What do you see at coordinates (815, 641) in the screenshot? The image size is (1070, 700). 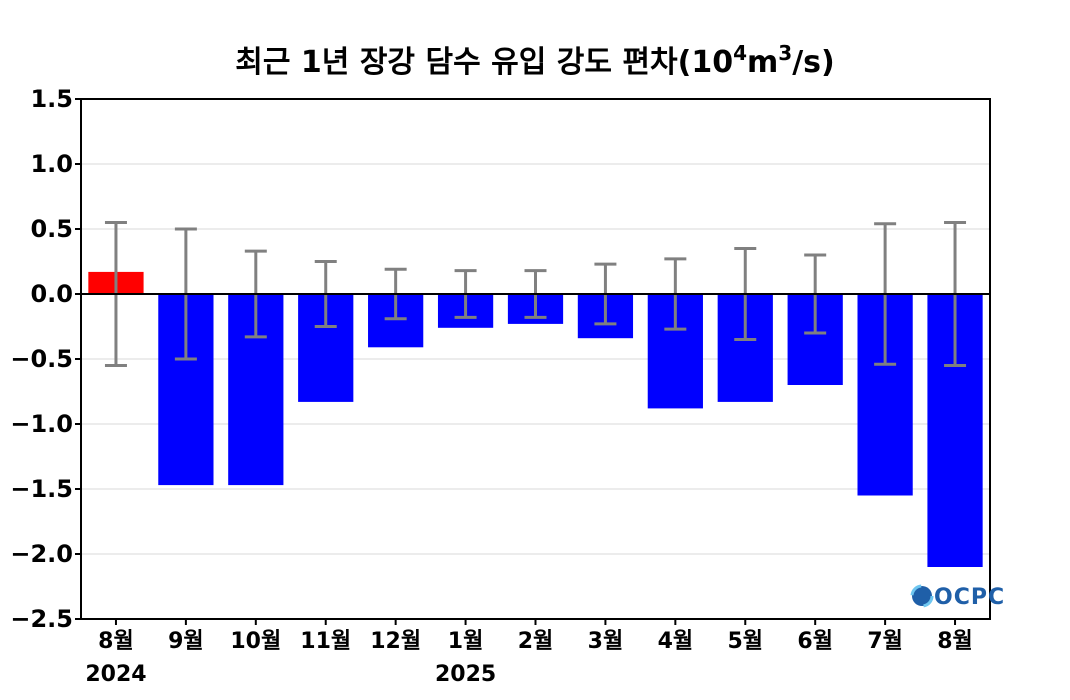 I see `x-tick-label: 6월` at bounding box center [815, 641].